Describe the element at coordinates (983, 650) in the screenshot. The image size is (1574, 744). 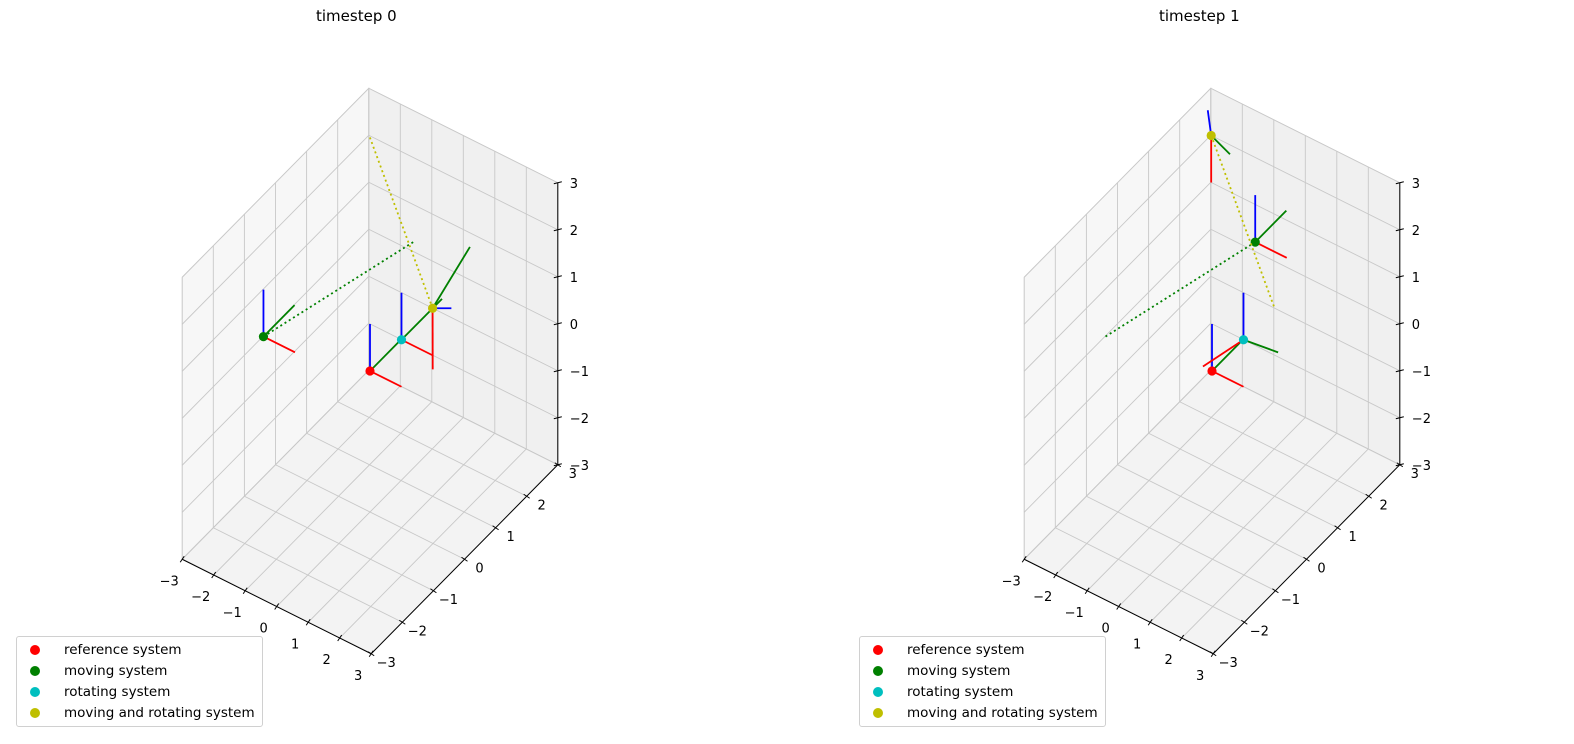
I see `legend-item-reference: reference system` at that location.